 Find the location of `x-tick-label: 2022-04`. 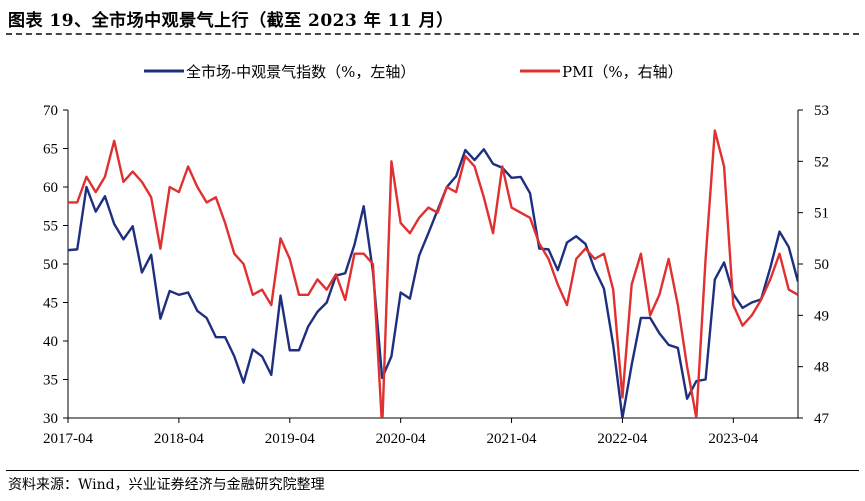

x-tick-label: 2022-04 is located at coordinates (622, 439).